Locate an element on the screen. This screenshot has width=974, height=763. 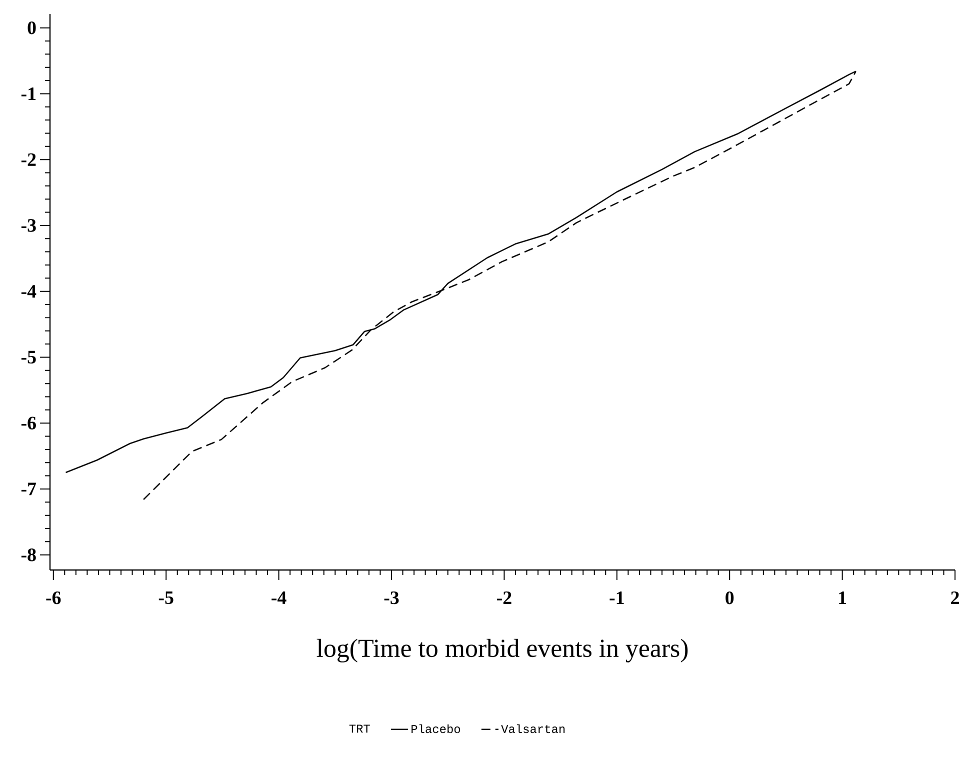
y-tick-label: -4 is located at coordinates (28, 291).